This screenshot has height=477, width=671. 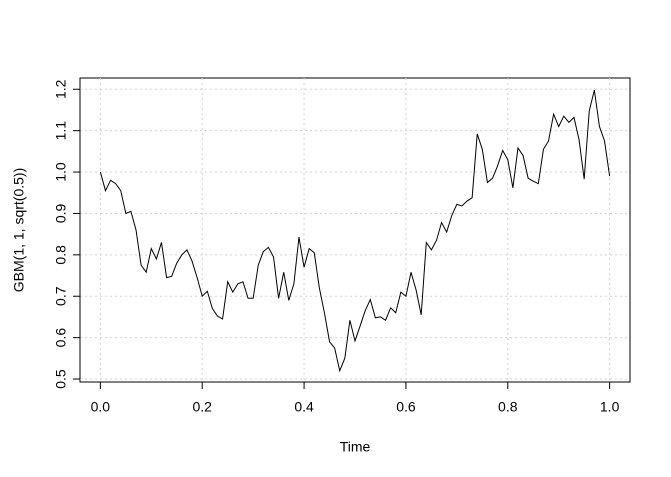 I want to click on y-tick-label: 0.5, so click(x=61, y=379).